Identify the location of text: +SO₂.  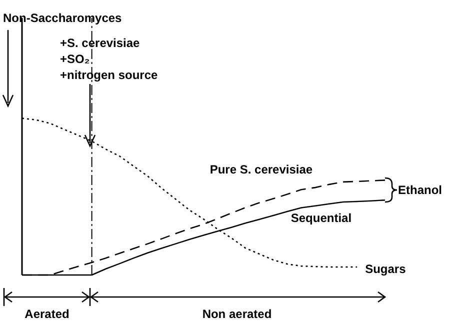
(75, 59).